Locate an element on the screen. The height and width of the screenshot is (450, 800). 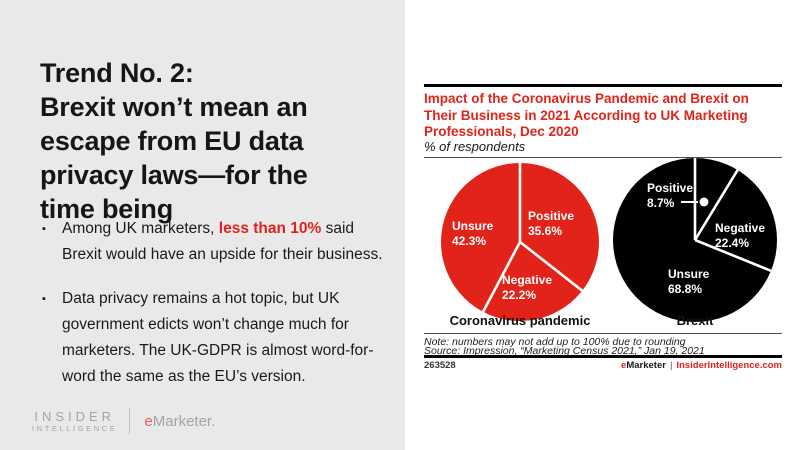
chart-footer: 263528 eMarketer | InsiderIntelligence.com is located at coordinates (603, 365).